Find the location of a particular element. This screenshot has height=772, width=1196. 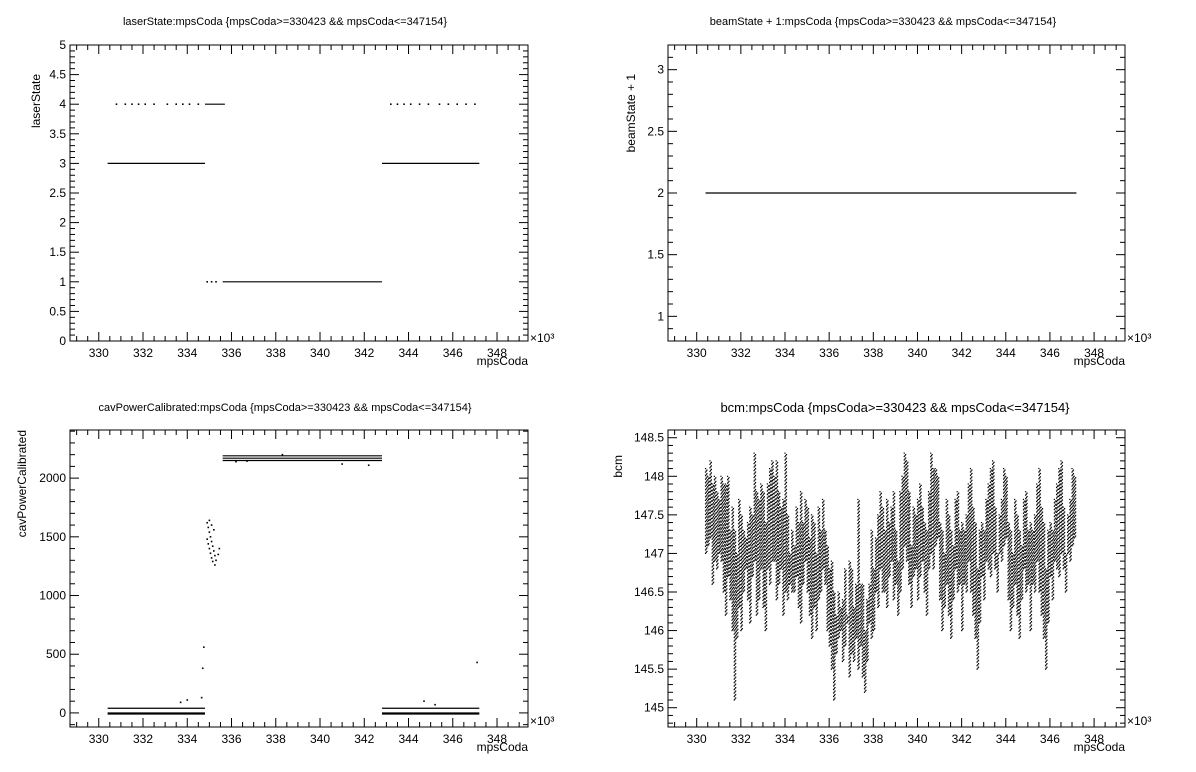

x-tick-label: 344 is located at coordinates (409, 739).